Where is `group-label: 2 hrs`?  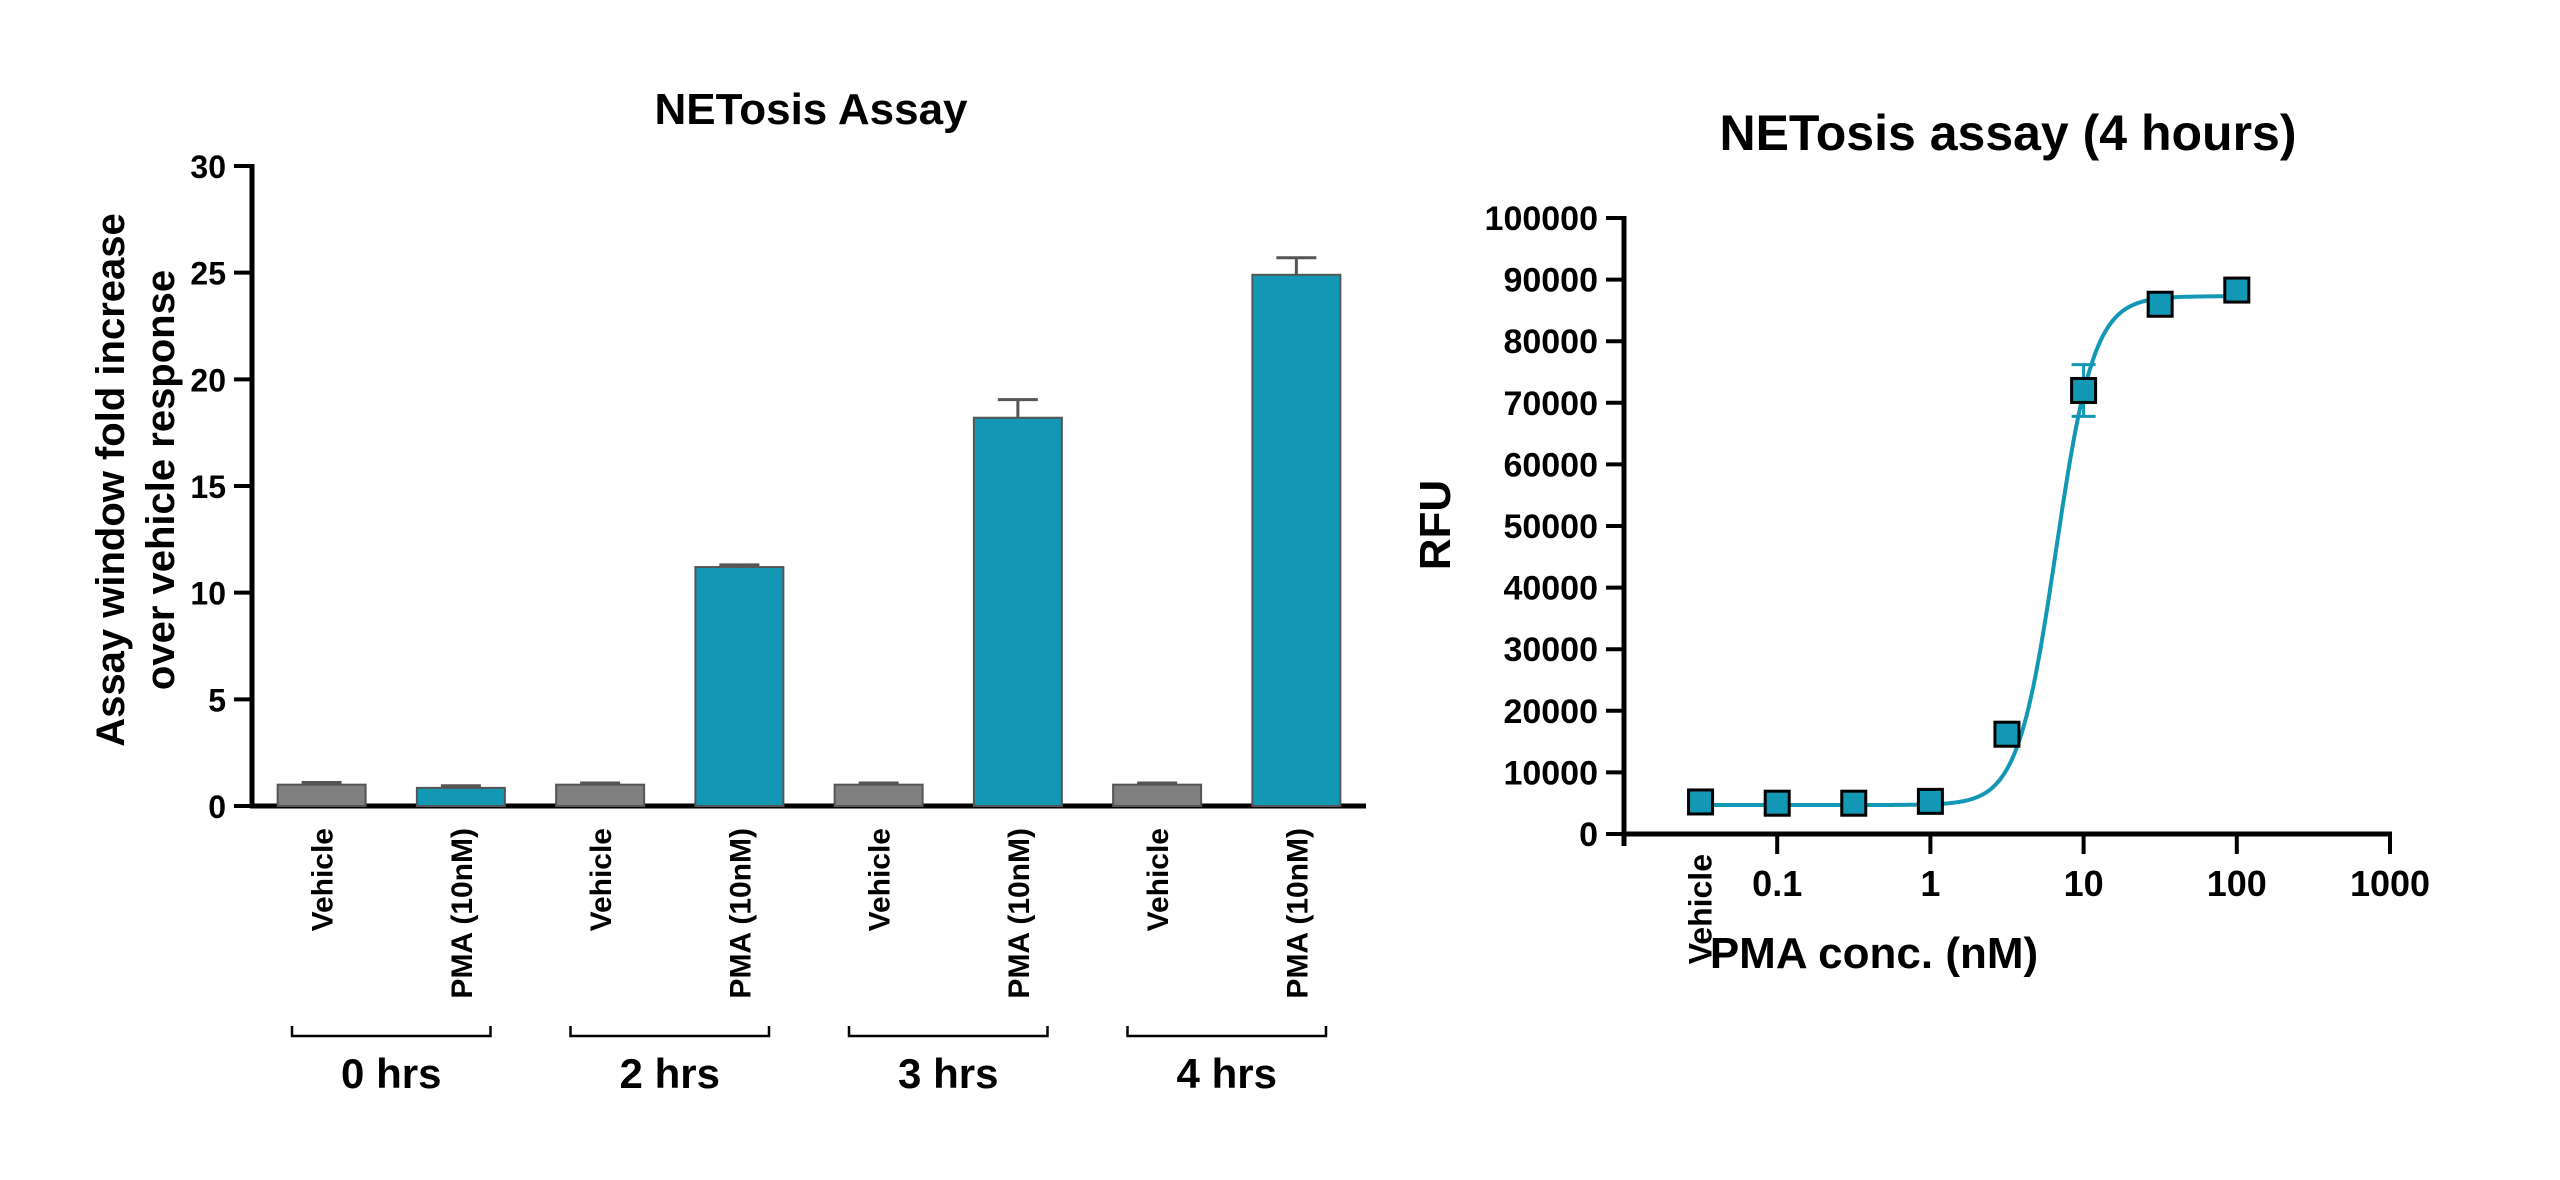
group-label: 2 hrs is located at coordinates (670, 1073).